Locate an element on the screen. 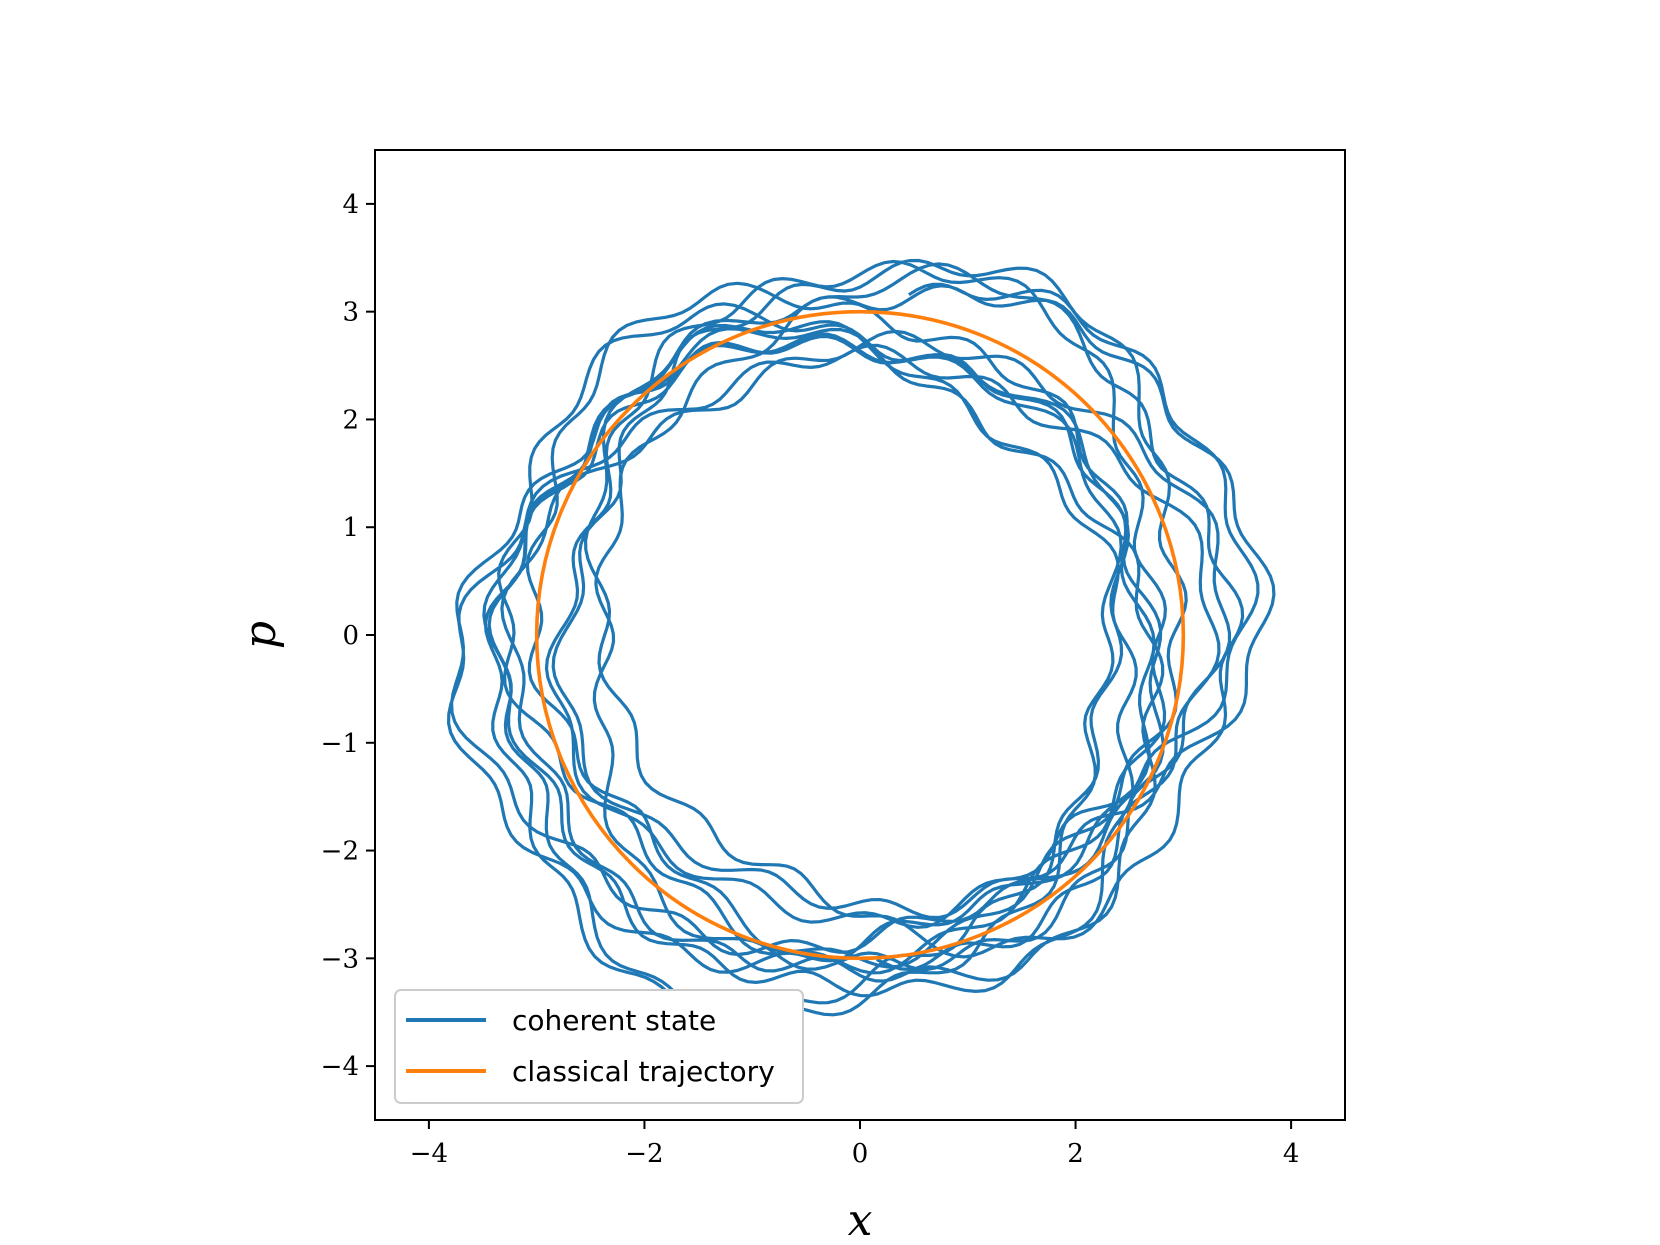 This screenshot has width=1660, height=1245. y-tick-label: 0 is located at coordinates (350, 636).